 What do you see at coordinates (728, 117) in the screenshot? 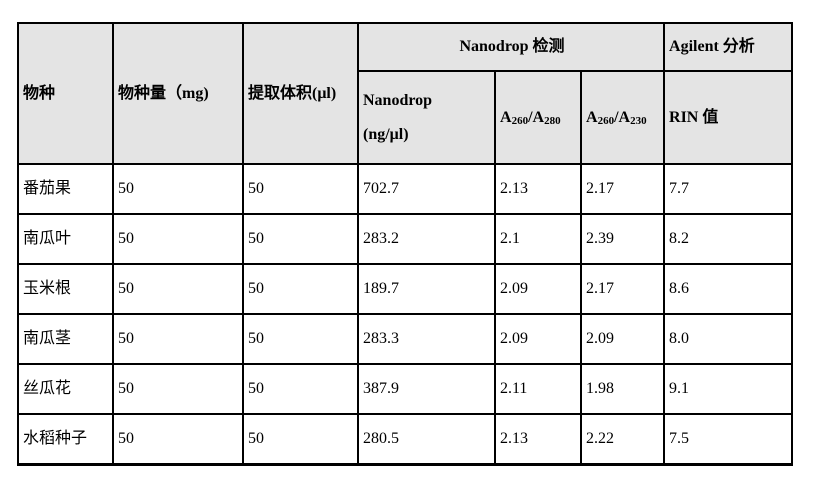
I see `header-rin: RIN 值` at bounding box center [728, 117].